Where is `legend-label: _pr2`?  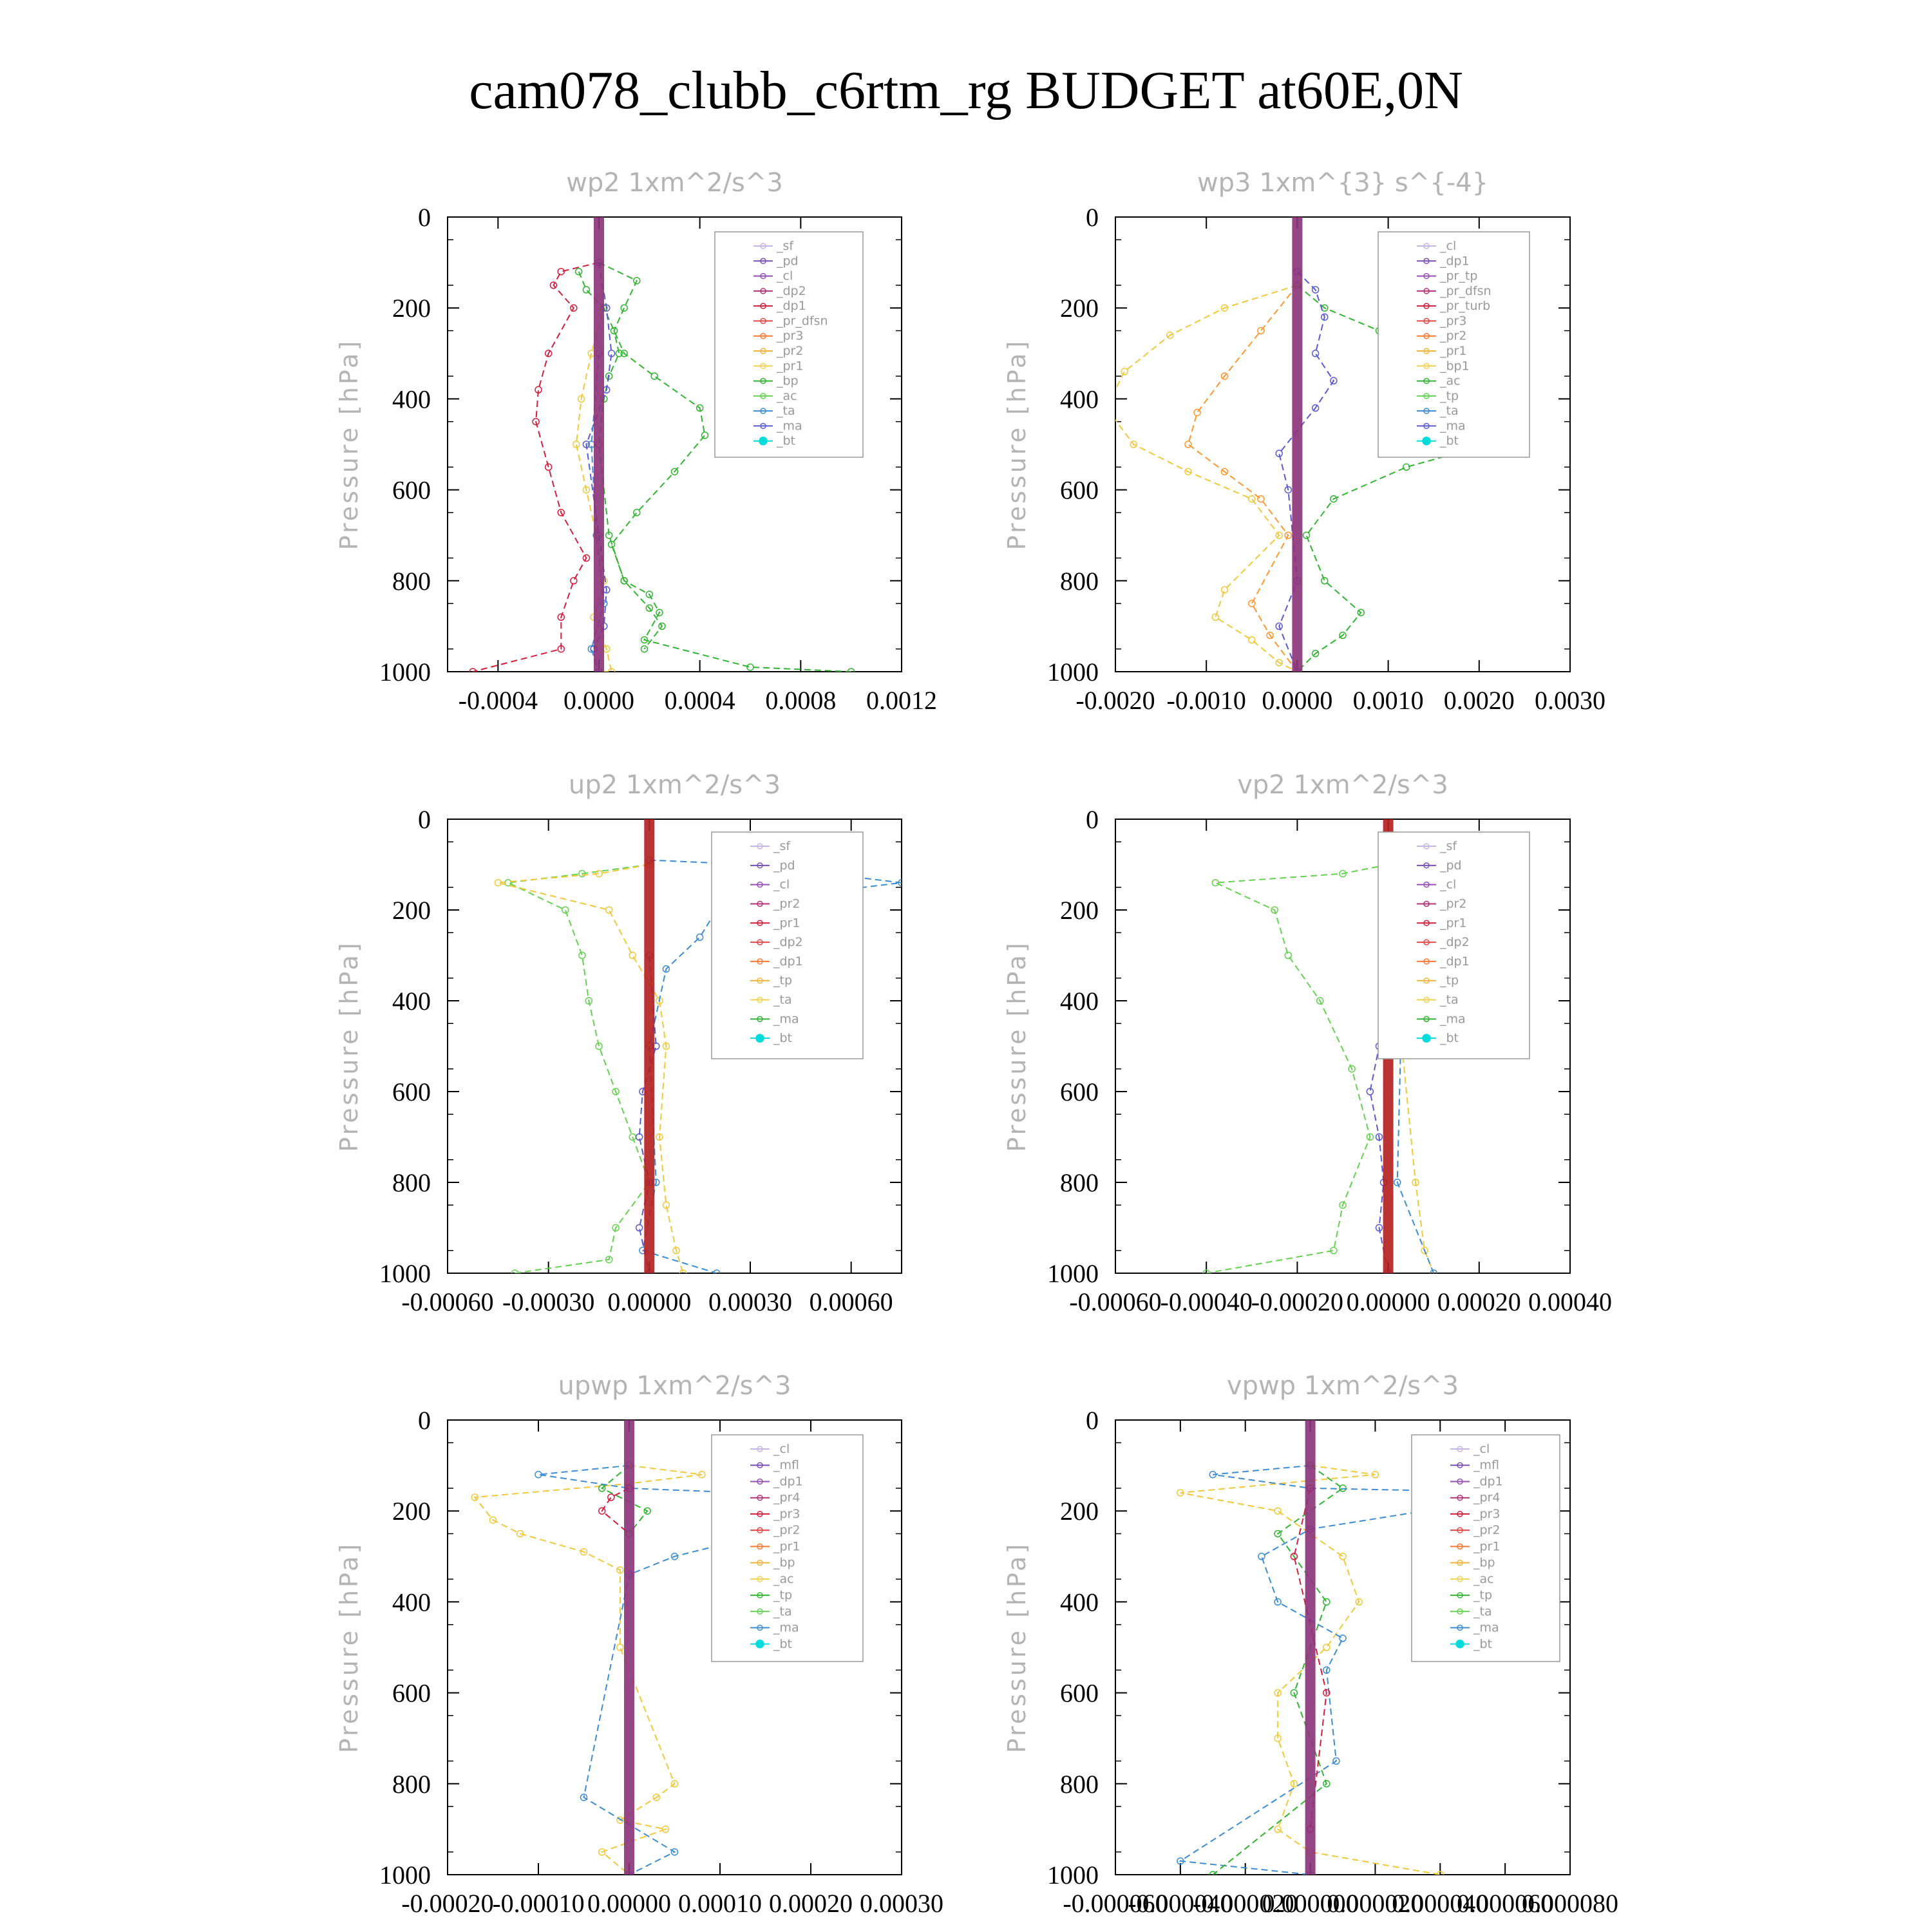
legend-label: _pr2 is located at coordinates (1452, 904).